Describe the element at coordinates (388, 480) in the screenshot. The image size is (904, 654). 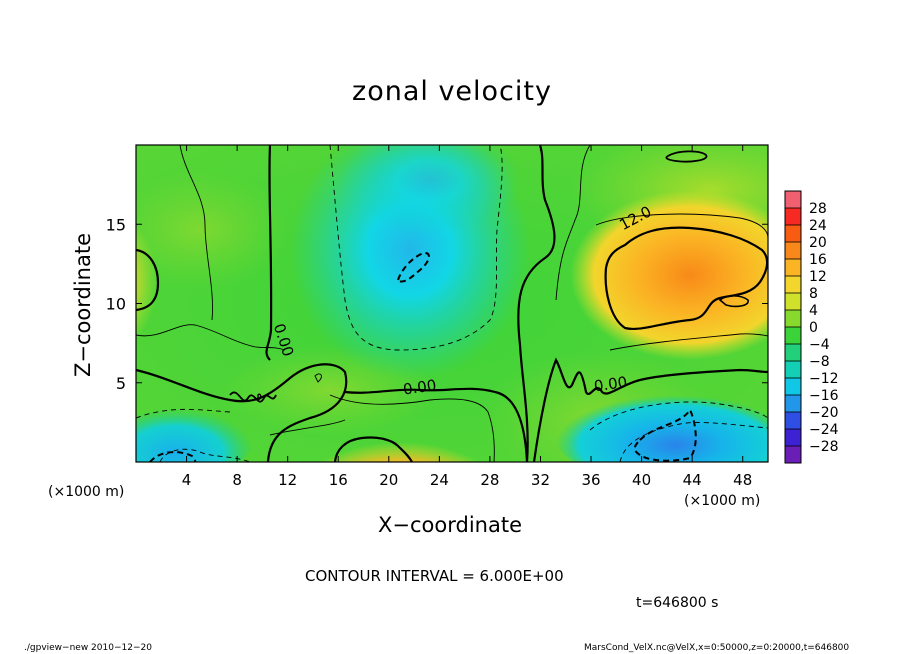
I see `x-tick-label: 20` at that location.